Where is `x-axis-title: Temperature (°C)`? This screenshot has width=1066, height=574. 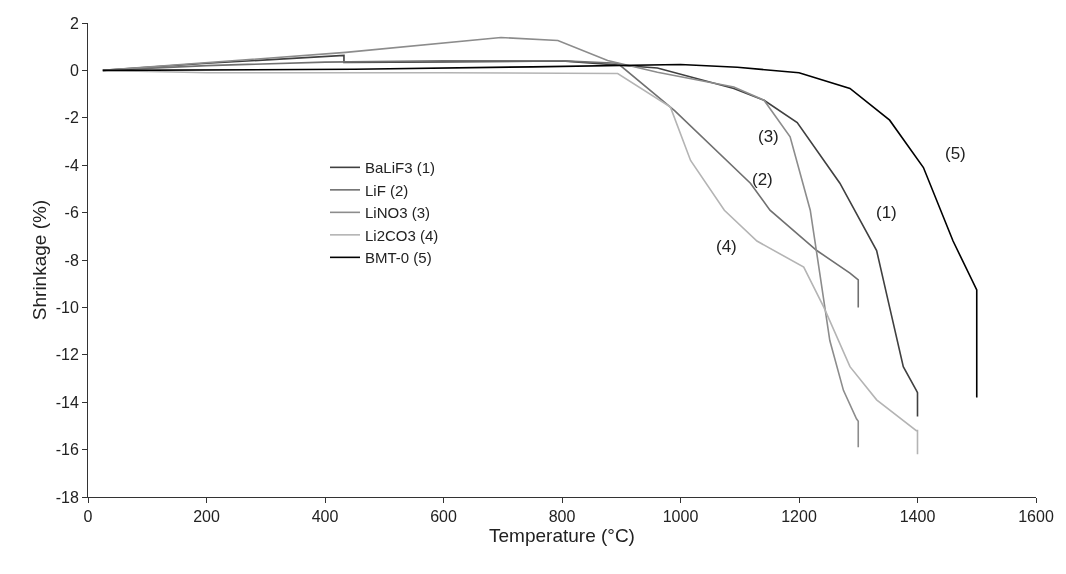
x-axis-title: Temperature (°C) is located at coordinates (562, 536).